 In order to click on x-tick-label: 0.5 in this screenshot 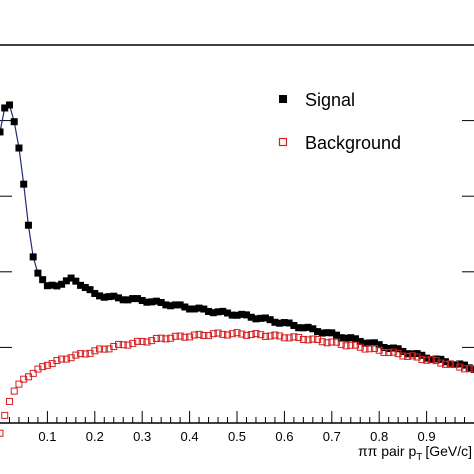, I will do `click(237, 436)`.